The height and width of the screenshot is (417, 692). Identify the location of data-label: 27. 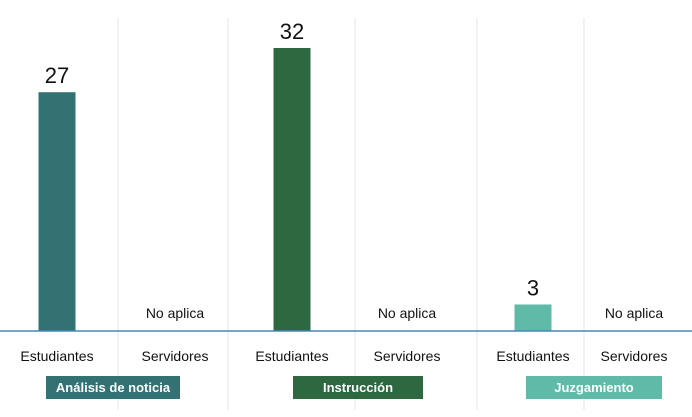
(57, 75).